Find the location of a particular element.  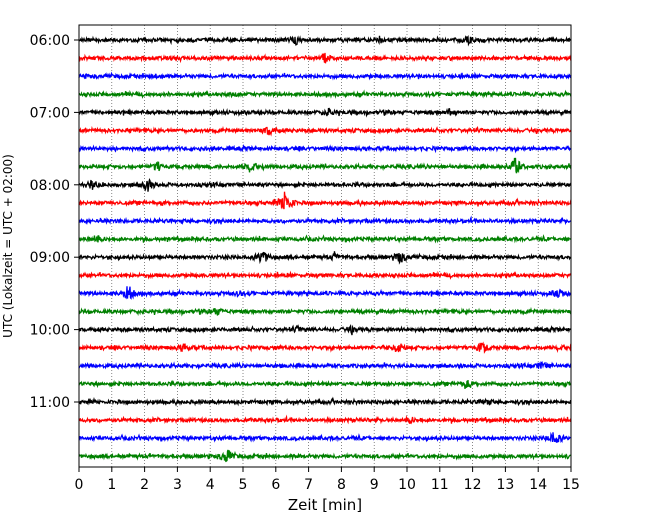

x-axis-label: Zeit [min] is located at coordinates (325, 505).